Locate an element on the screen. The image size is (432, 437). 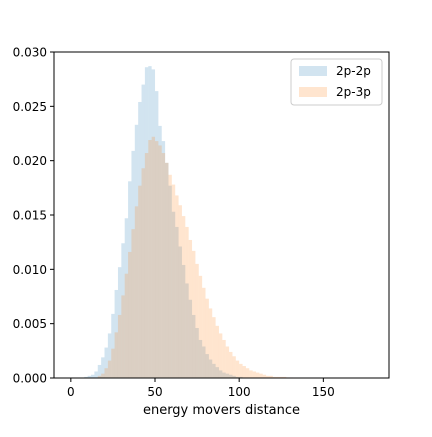
legend-label: 2p-3p is located at coordinates (353, 92).